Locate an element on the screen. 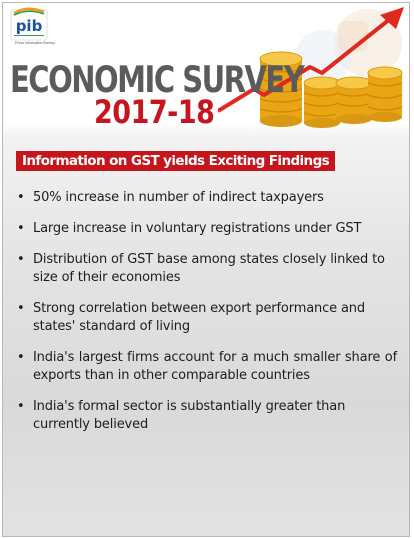  survey-year: 2017-18 is located at coordinates (154, 113).